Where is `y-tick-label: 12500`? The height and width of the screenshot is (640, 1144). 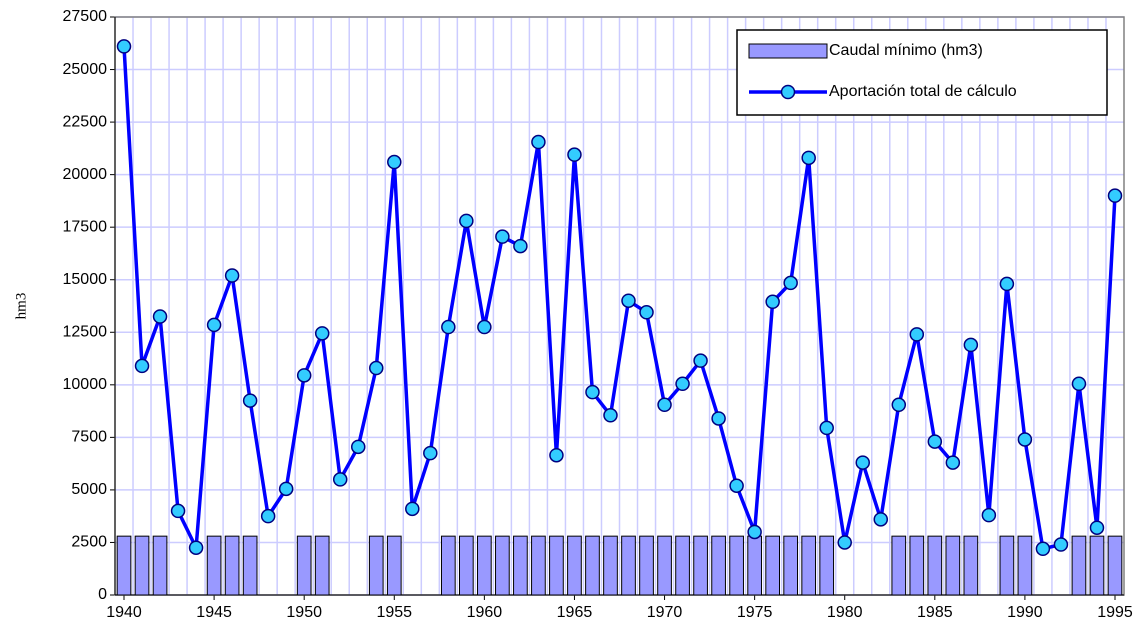 y-tick-label: 12500 is located at coordinates (85, 331).